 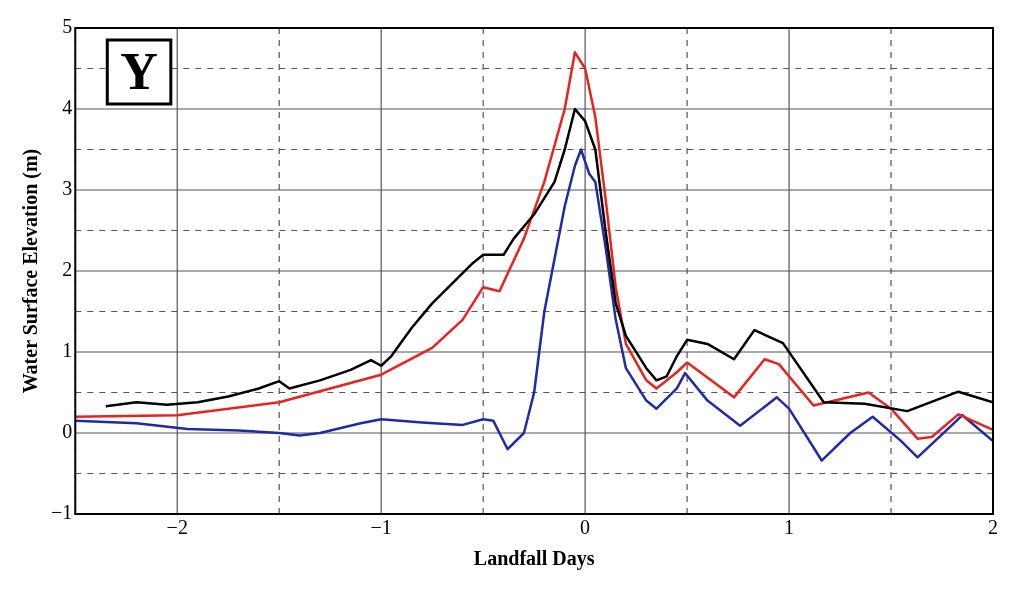 What do you see at coordinates (177, 527) in the screenshot?
I see `x-tick-label: −2` at bounding box center [177, 527].